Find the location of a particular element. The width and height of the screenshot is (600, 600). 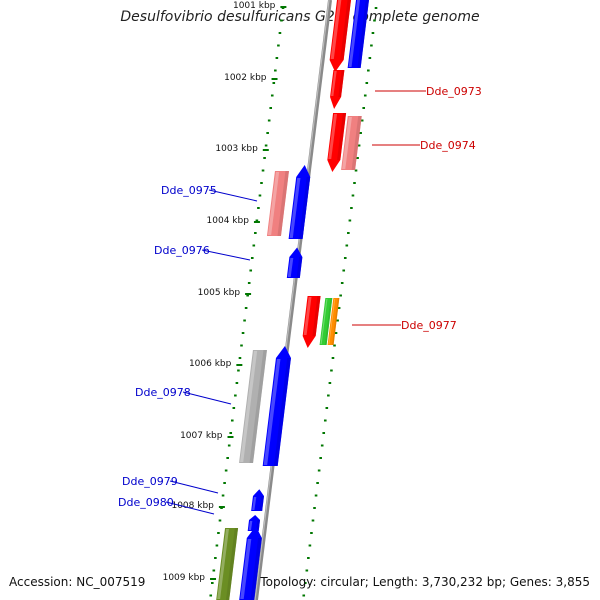

gene-dde-0977b-arrow-edge is located at coordinates (336, 321).